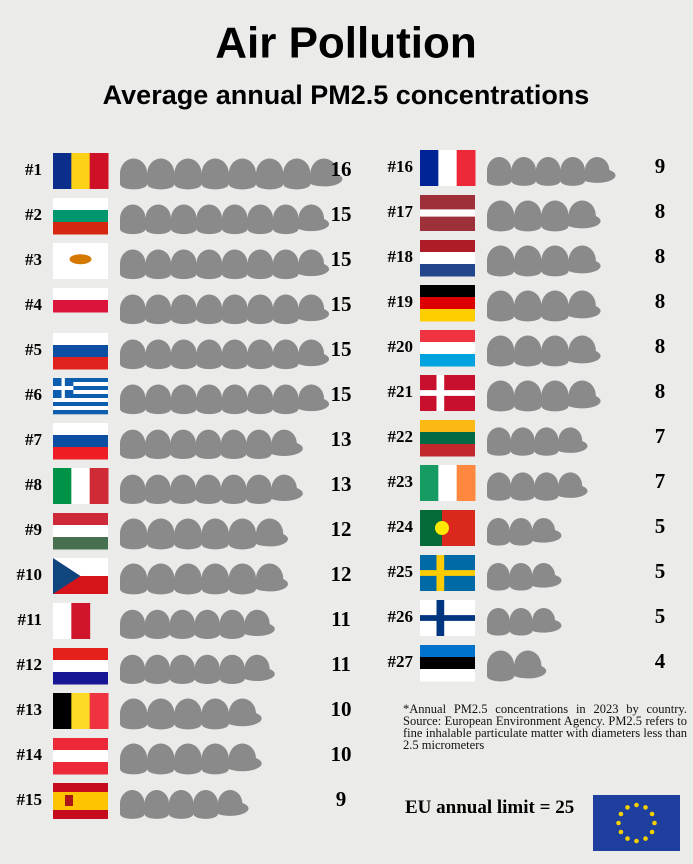 The image size is (693, 864). Describe the element at coordinates (401, 346) in the screenshot. I see `rank-label: #20` at that location.